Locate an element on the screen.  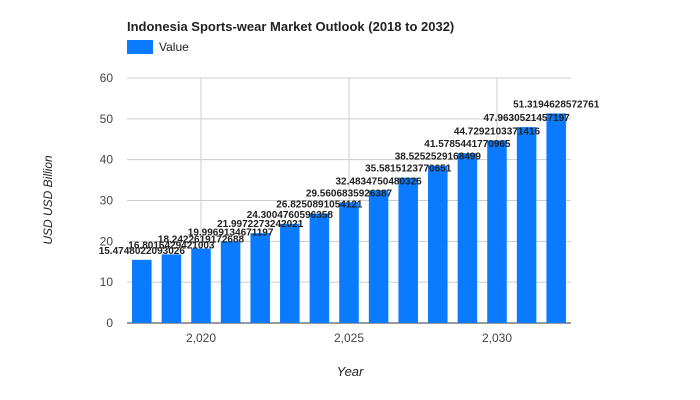
data-label: 47.9630521457197 is located at coordinates (526, 118).